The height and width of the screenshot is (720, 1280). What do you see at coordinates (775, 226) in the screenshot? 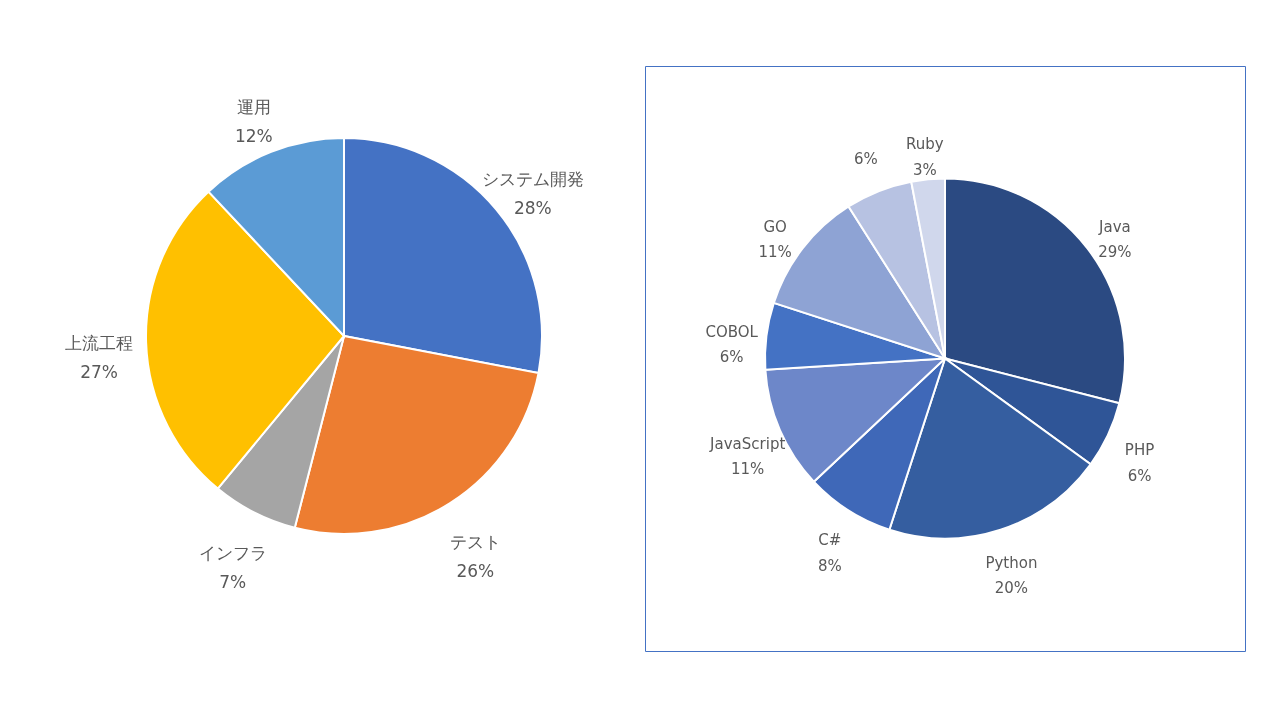
I see `slice-label: GO` at bounding box center [775, 226].